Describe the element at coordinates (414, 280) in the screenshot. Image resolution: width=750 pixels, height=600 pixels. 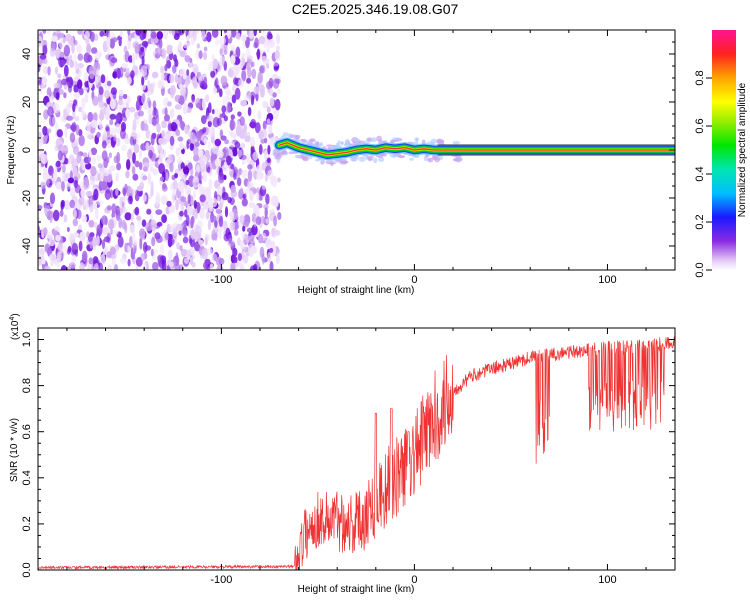
I see `x-tick-label: 0` at that location.